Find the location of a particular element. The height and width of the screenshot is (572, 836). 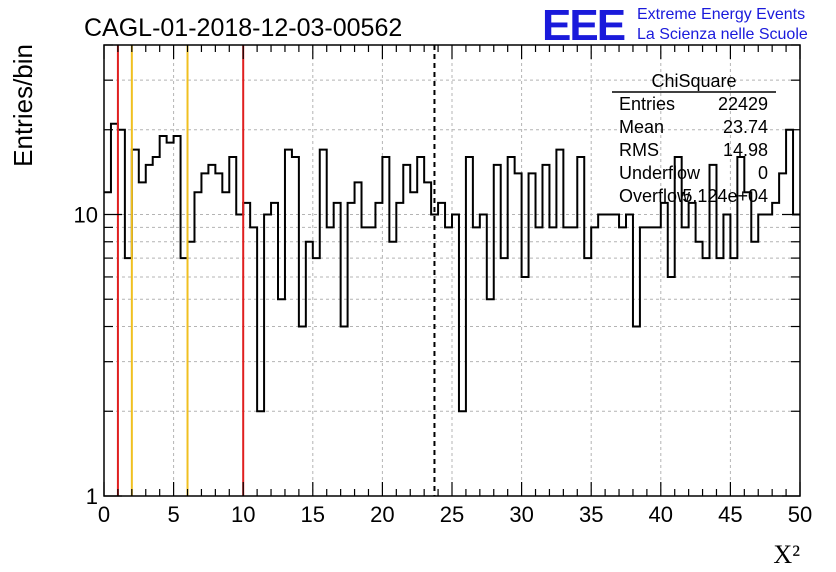

x-axis-title: X² is located at coordinates (786, 554).